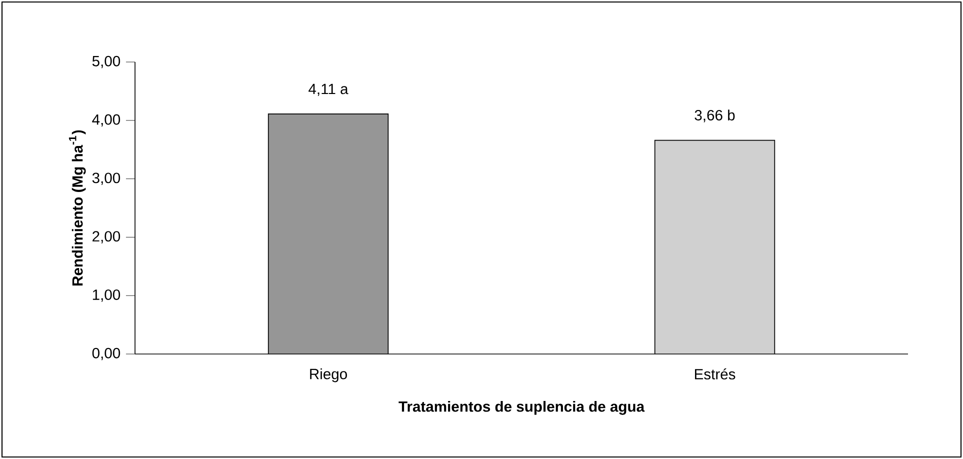 Image resolution: width=963 pixels, height=459 pixels. What do you see at coordinates (106, 237) in the screenshot?
I see `y-tick-label: 2,00` at bounding box center [106, 237].